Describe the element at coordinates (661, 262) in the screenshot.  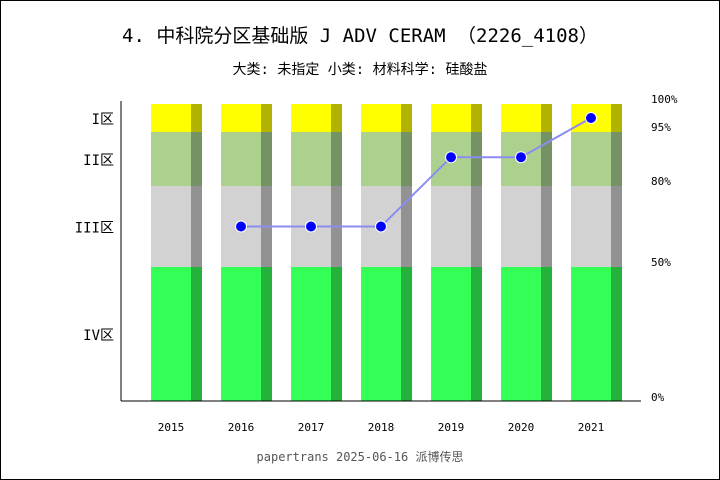
I see `right-tick-label: 50%` at that location.